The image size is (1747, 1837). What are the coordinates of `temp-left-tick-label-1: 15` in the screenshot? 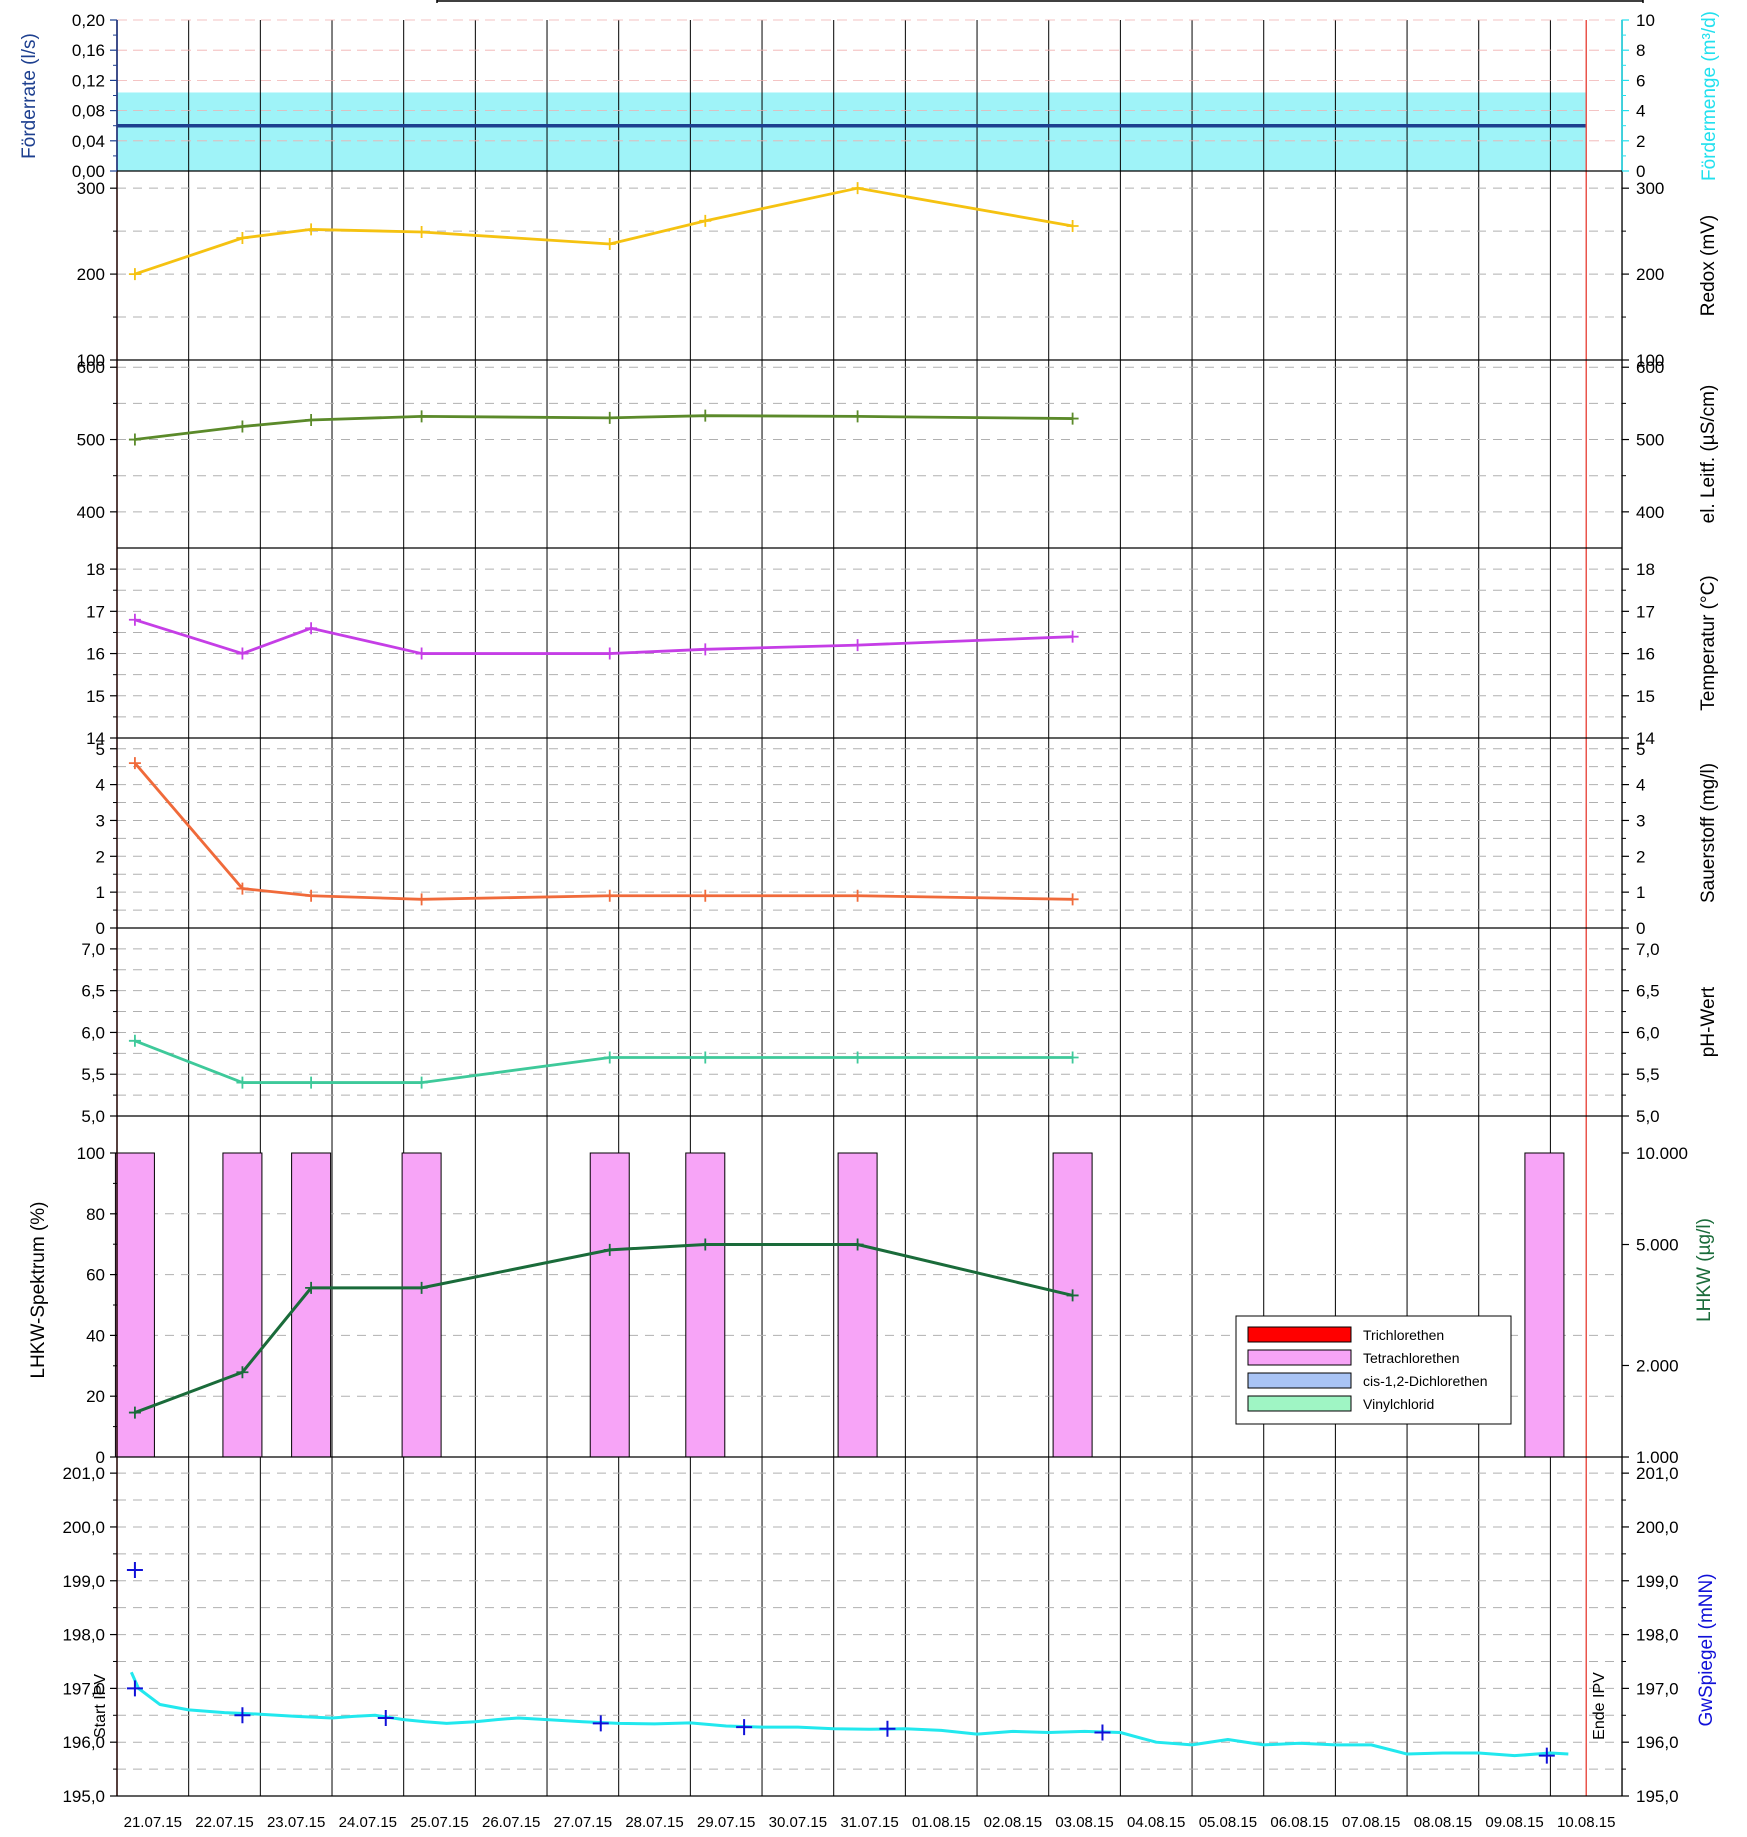 It's located at (95, 696).